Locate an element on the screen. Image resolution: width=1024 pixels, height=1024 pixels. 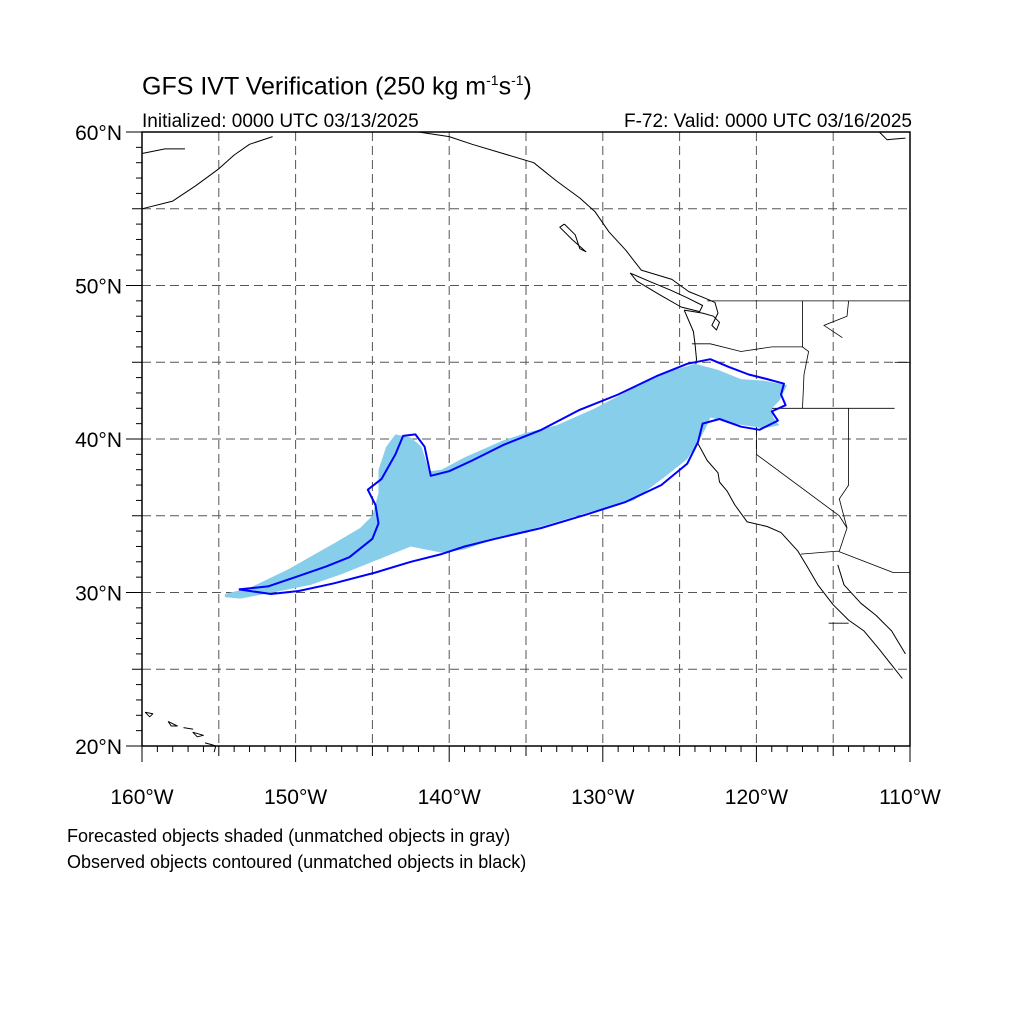
title-superscript-2: -1 is located at coordinates (517, 80).